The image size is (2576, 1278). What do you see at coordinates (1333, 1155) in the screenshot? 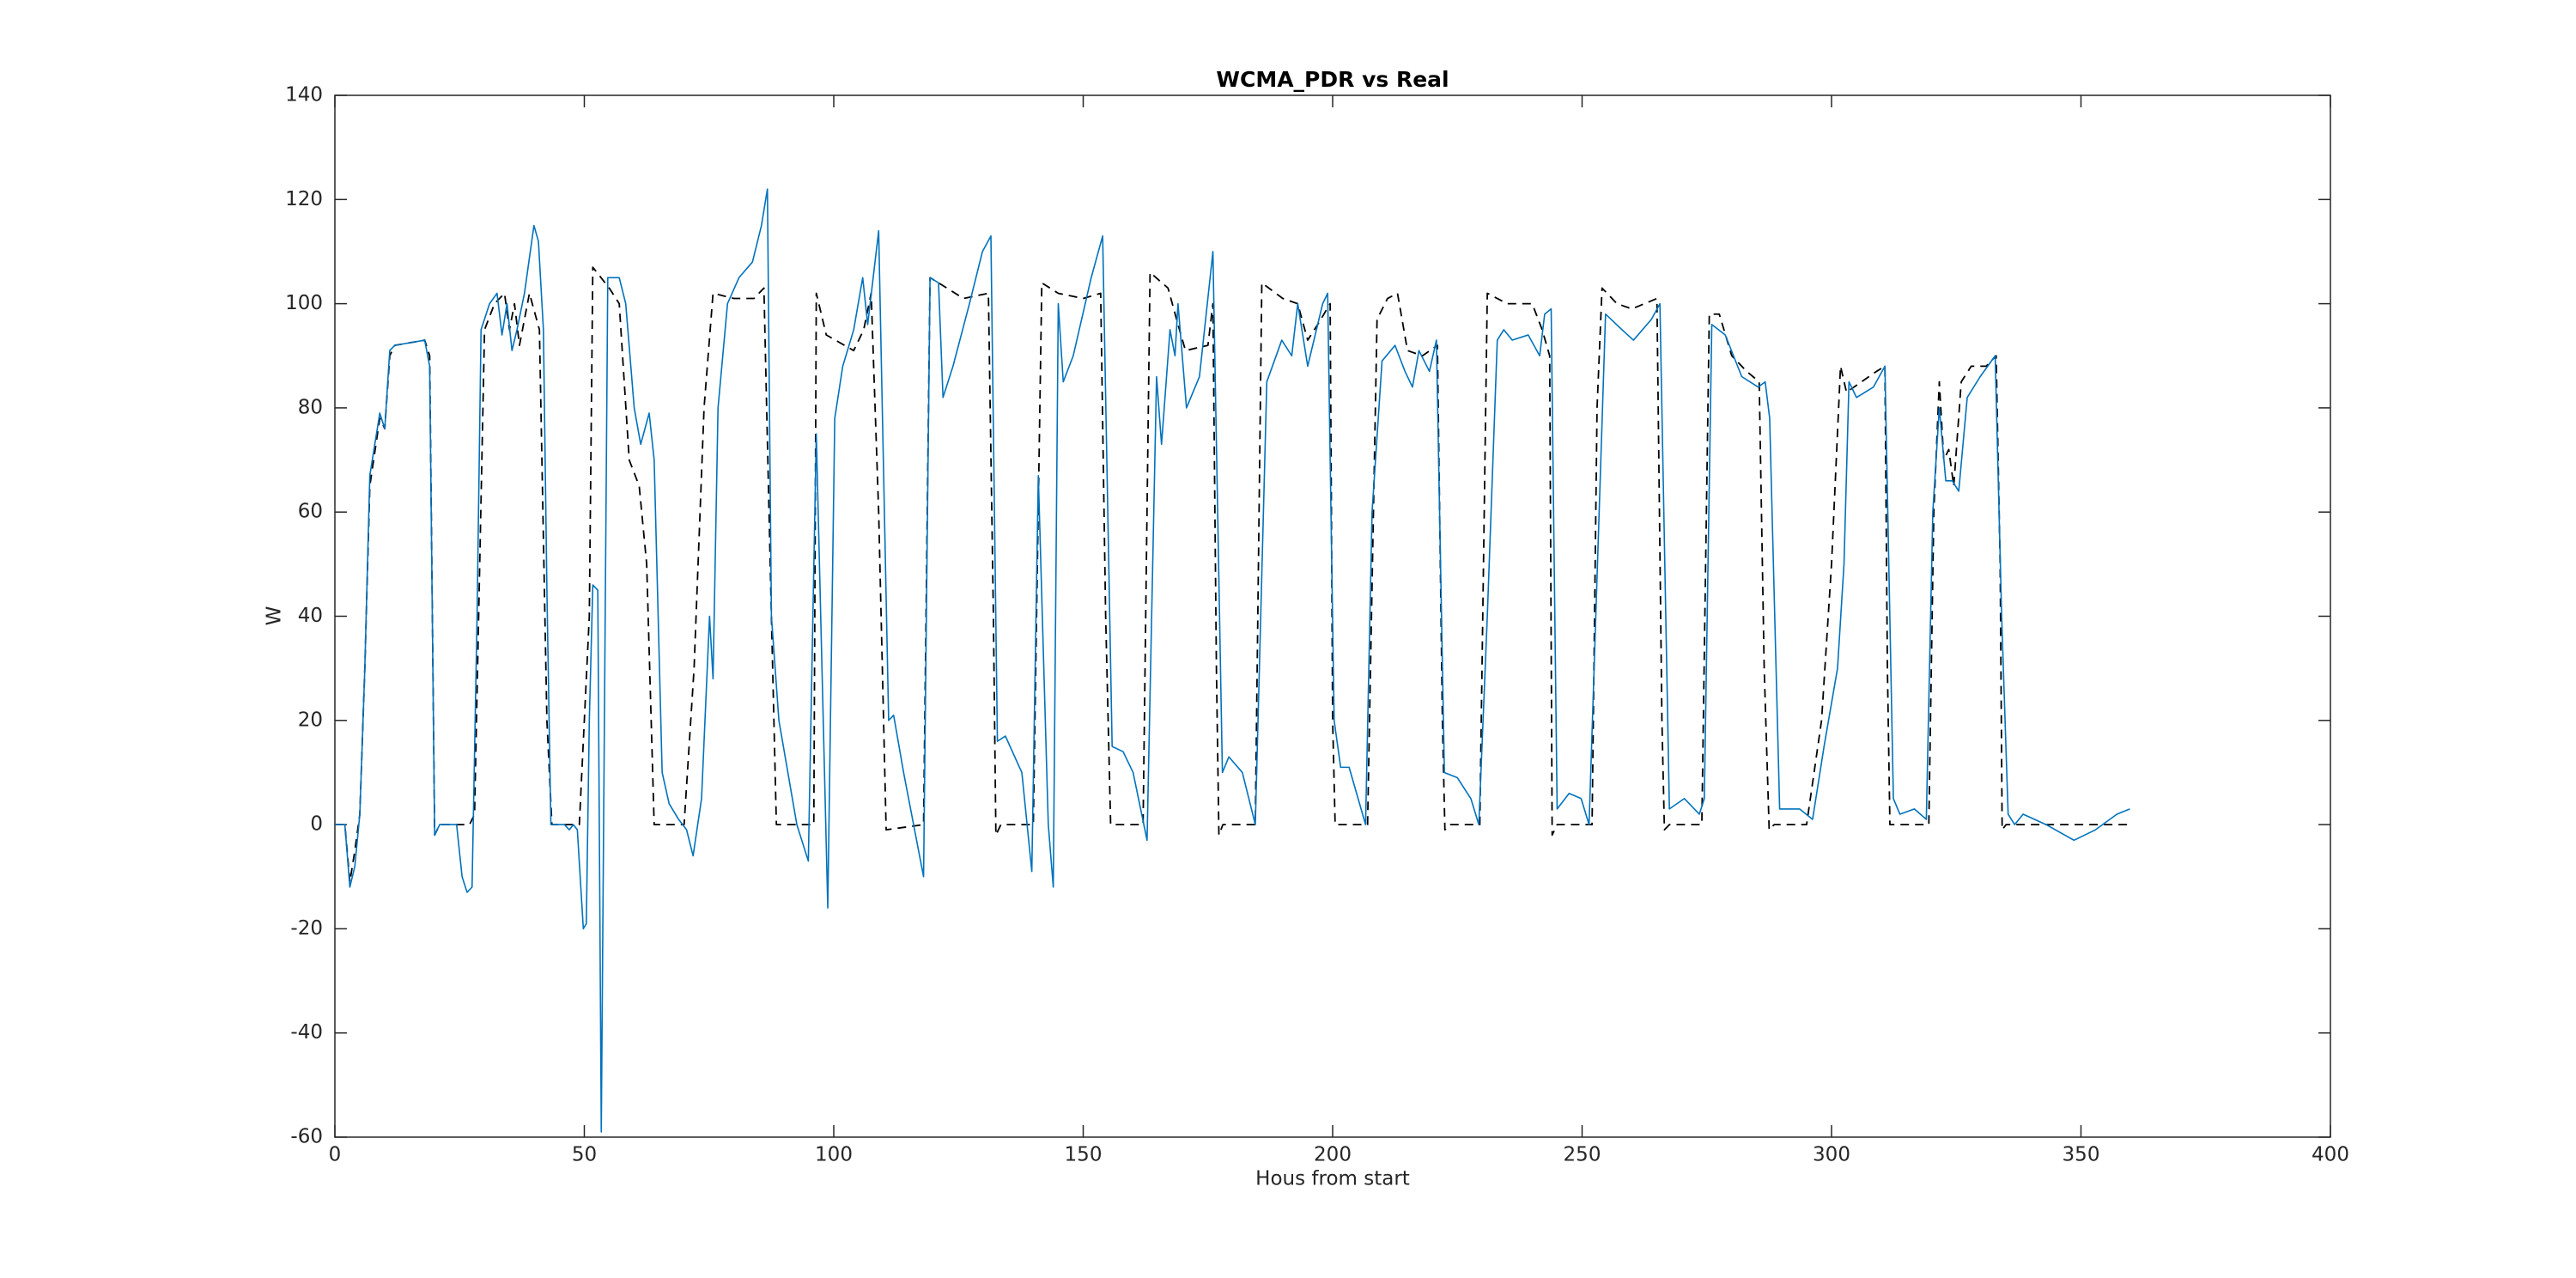
I see `x-tick-label: 200` at bounding box center [1333, 1155].